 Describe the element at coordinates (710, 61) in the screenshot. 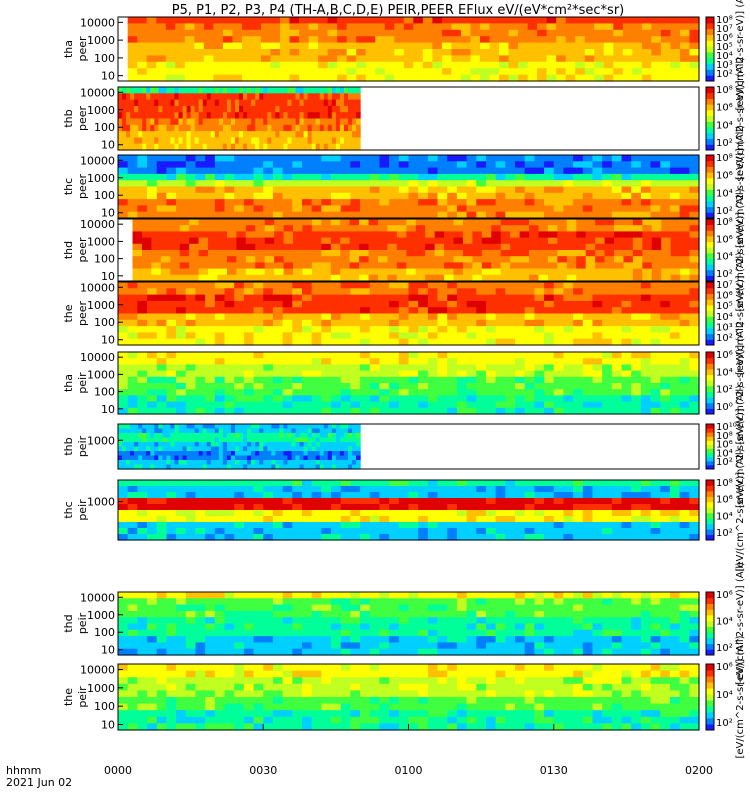

I see `colorbar-swatch` at that location.